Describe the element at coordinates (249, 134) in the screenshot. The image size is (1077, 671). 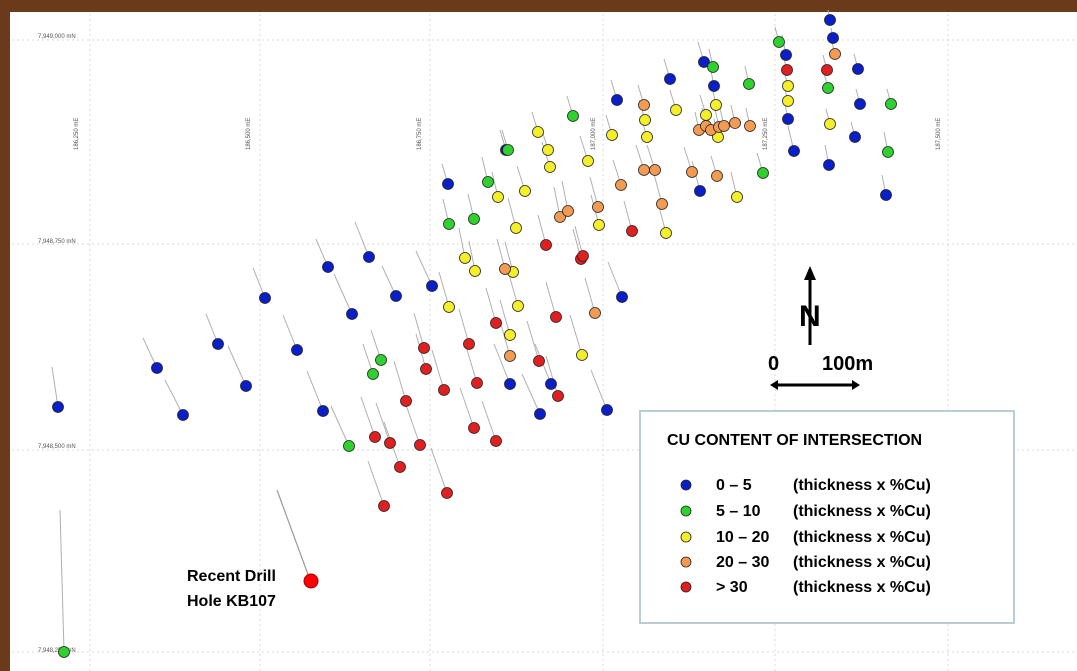
I see `easting-label: 186,500 mE` at that location.